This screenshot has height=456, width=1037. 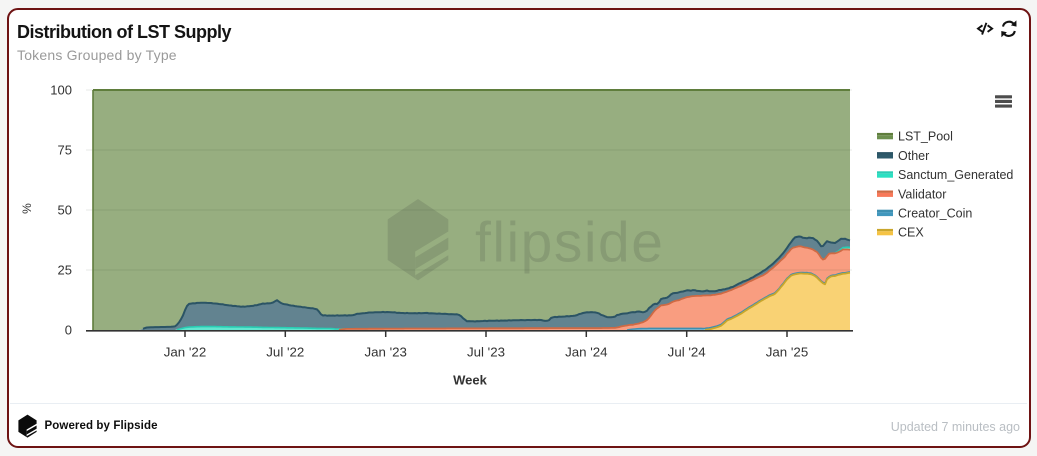 I want to click on svg-text: 50, so click(x=65, y=210).